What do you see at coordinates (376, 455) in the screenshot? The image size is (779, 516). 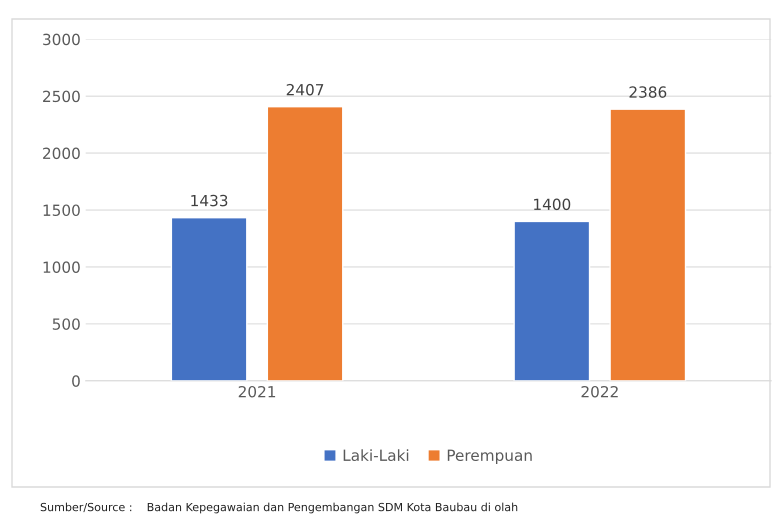 I see `legend-label: Laki-Laki` at bounding box center [376, 455].